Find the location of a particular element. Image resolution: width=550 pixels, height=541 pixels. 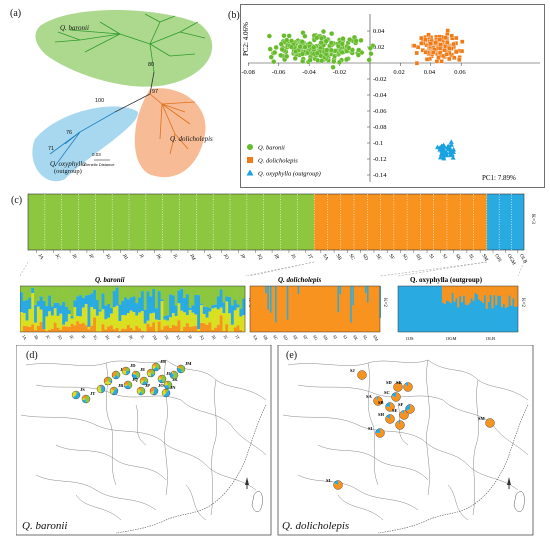

legend-marker-square is located at coordinates (250, 160).